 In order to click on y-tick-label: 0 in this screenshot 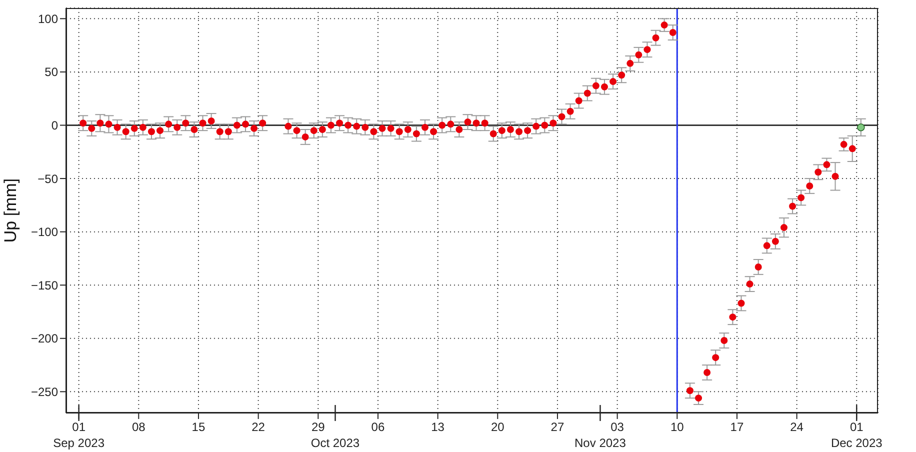, I will do `click(54, 125)`.